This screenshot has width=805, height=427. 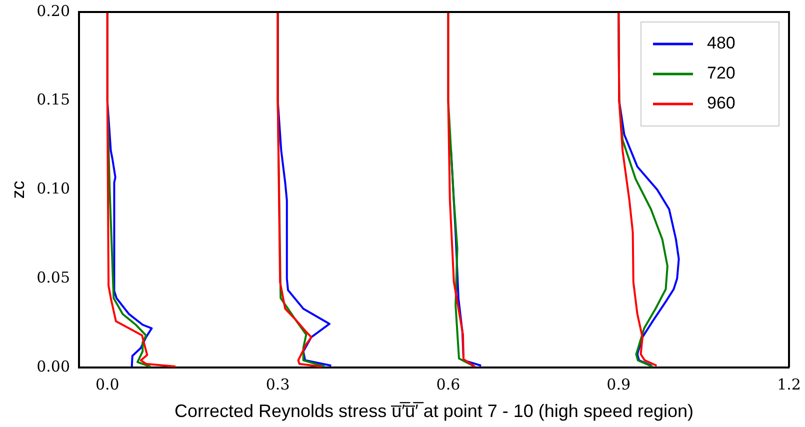 I want to click on legend-label: 480, so click(x=721, y=43).